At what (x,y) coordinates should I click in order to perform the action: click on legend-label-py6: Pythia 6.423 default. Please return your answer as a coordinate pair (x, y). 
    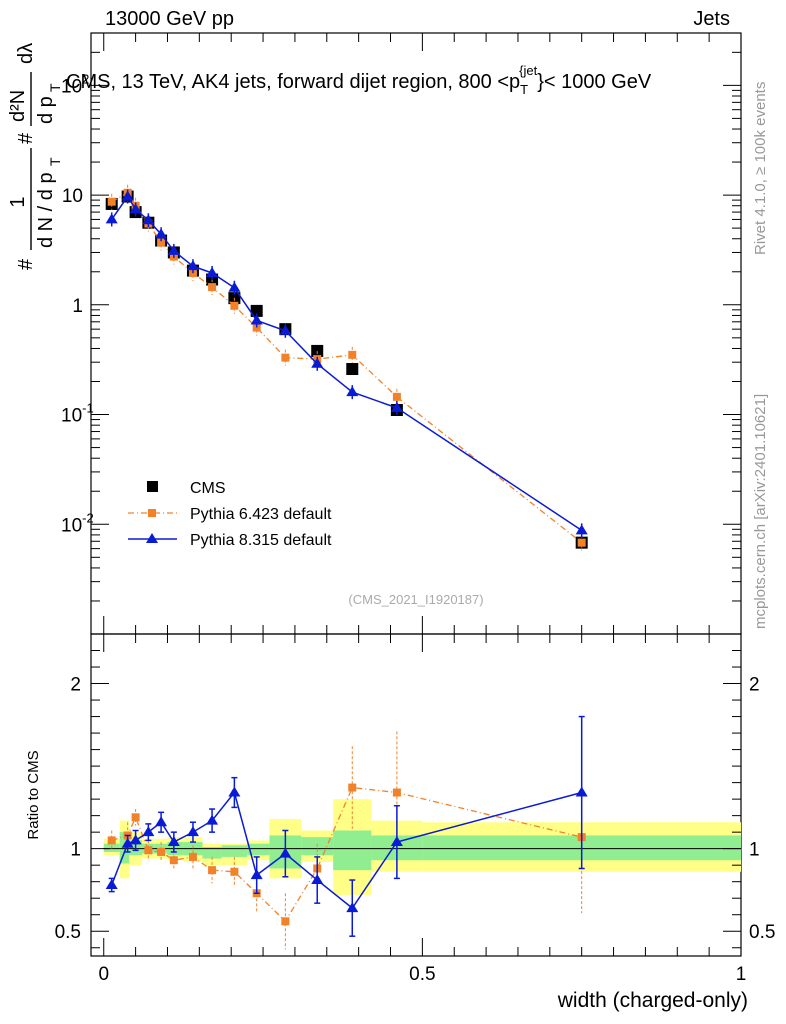
    Looking at the image, I should click on (261, 514).